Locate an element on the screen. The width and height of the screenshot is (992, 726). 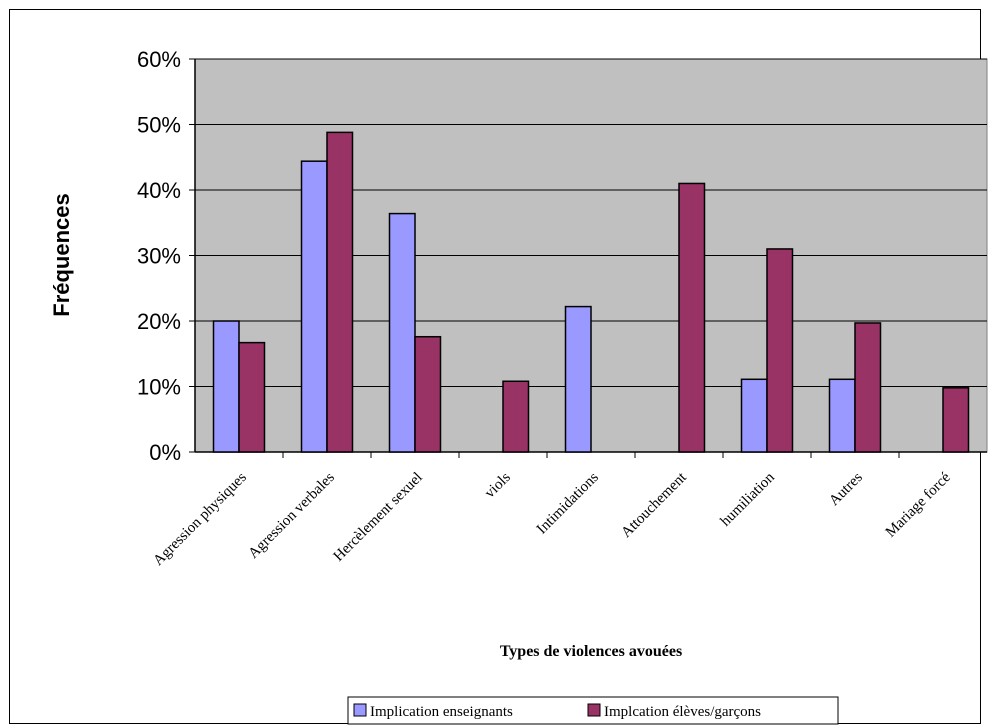
x-tick-label: Mariage forcé is located at coordinates (918, 504).